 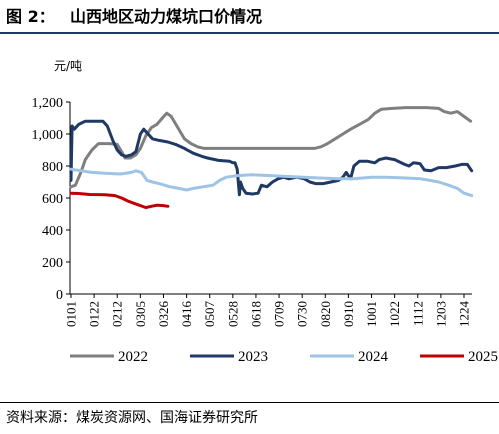 I want to click on x-tick-label: 0305, so click(x=140, y=314).